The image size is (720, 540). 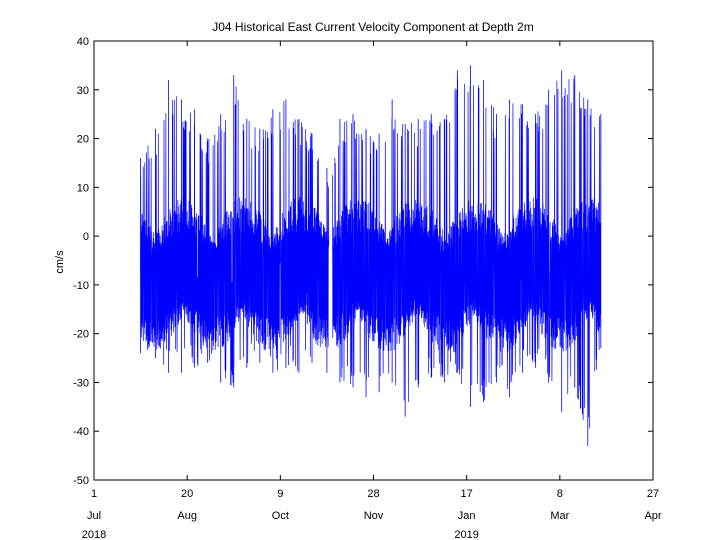 What do you see at coordinates (94, 534) in the screenshot?
I see `x-tick-year-label: 2018` at bounding box center [94, 534].